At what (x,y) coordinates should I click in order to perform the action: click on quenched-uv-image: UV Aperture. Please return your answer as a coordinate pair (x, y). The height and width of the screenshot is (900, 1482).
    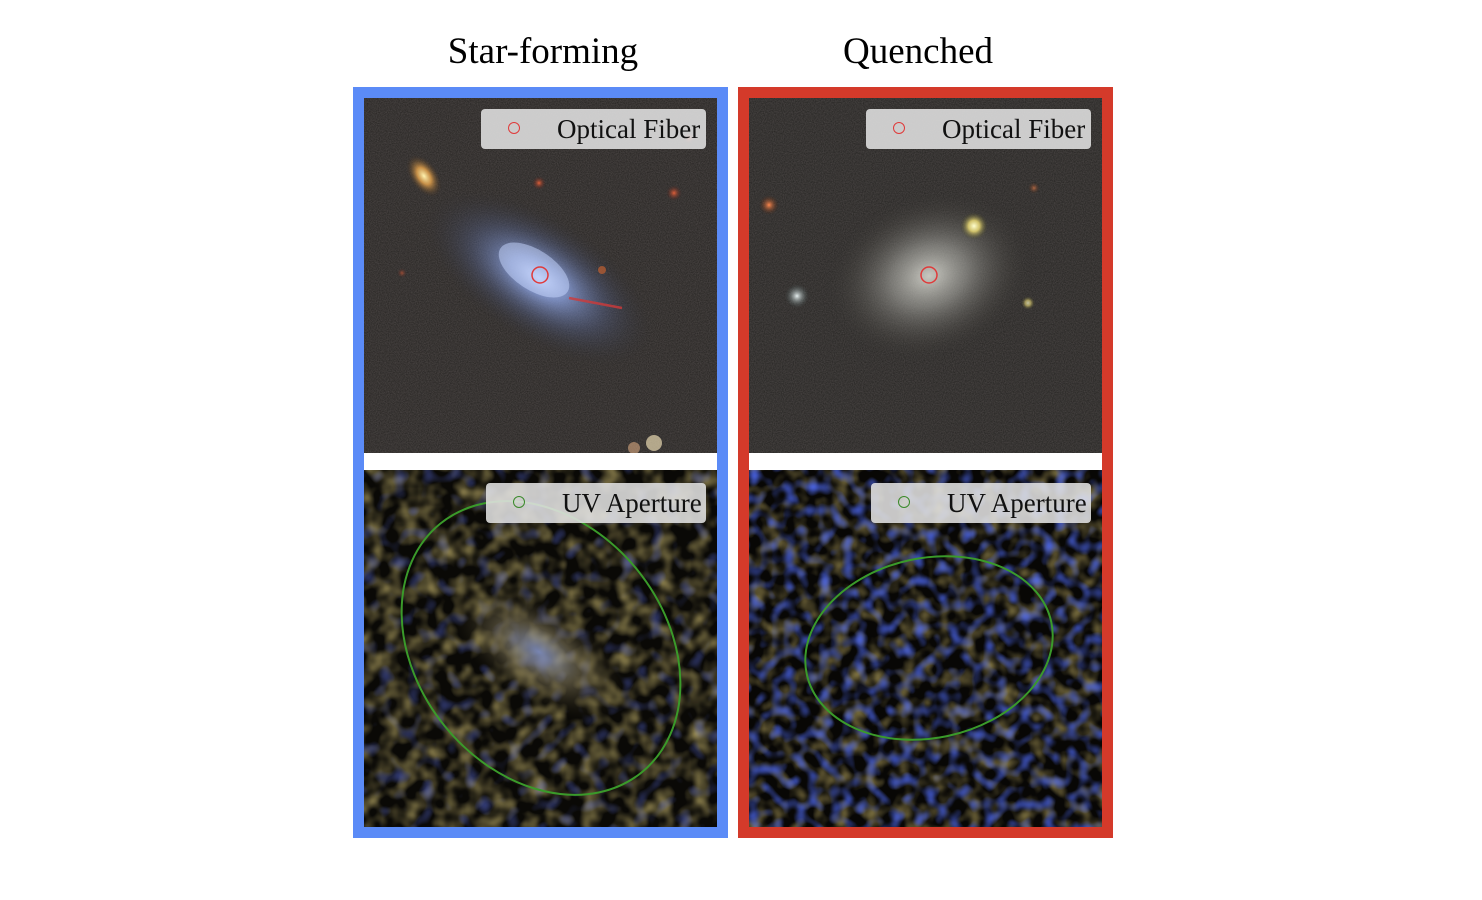
    Looking at the image, I should click on (925, 648).